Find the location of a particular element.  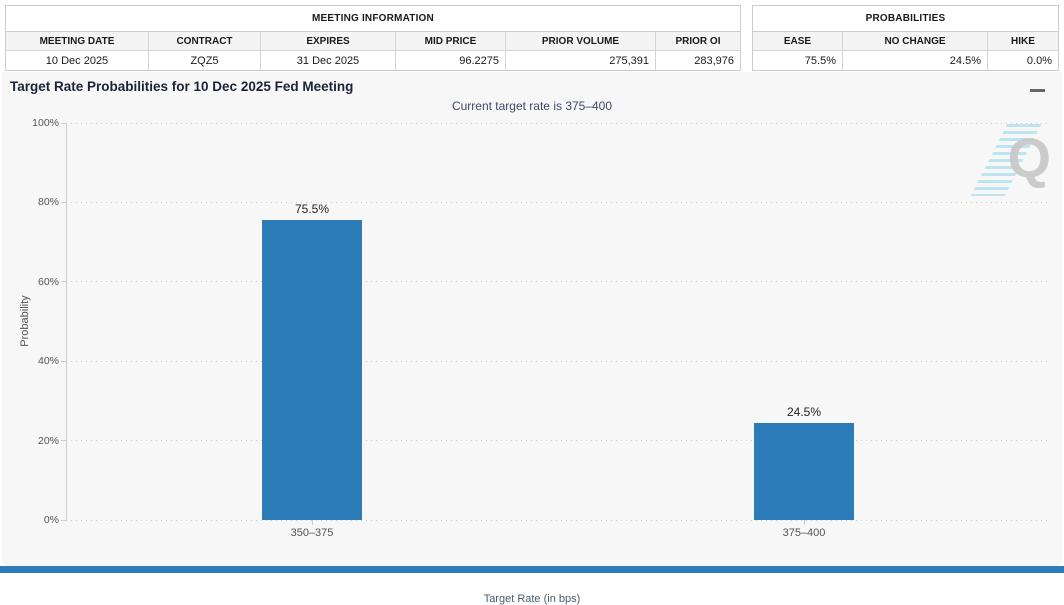

value-prior-volume: 275,391 is located at coordinates (581, 60).